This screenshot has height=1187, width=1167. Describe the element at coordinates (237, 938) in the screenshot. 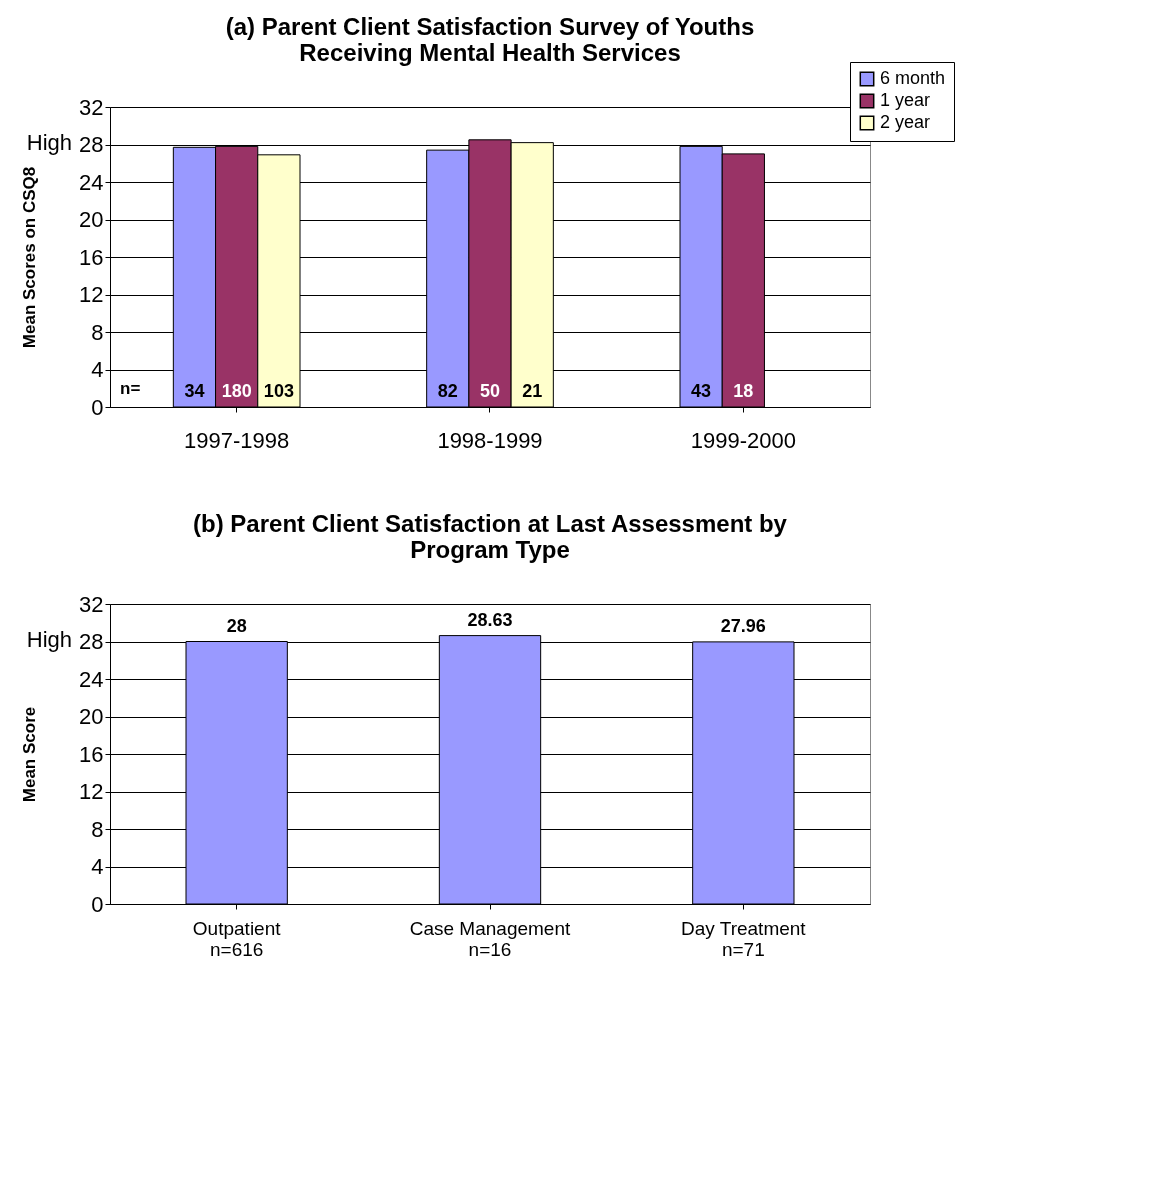

I see `x-tick-label: Outpatient n=616` at that location.